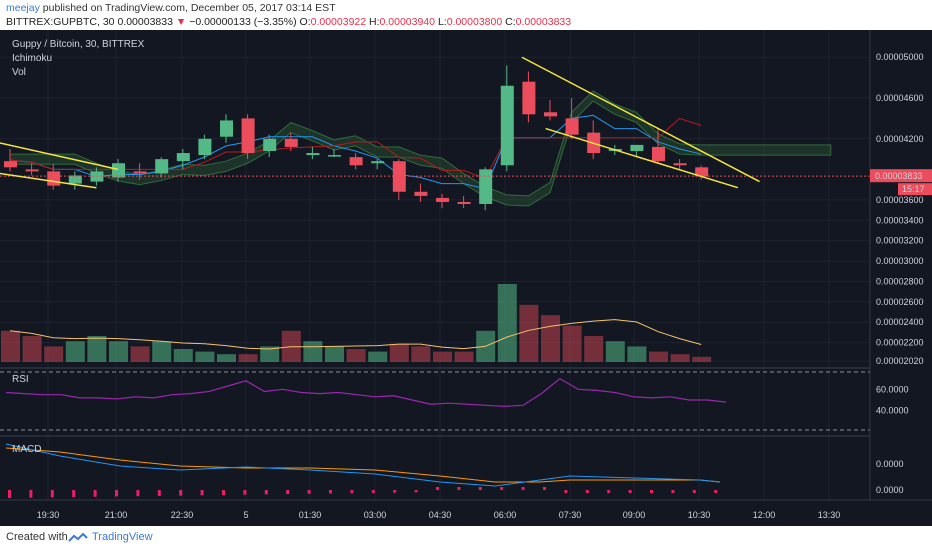  Describe the element at coordinates (474, 22) in the screenshot. I see `low-value: 0.00003800` at that location.